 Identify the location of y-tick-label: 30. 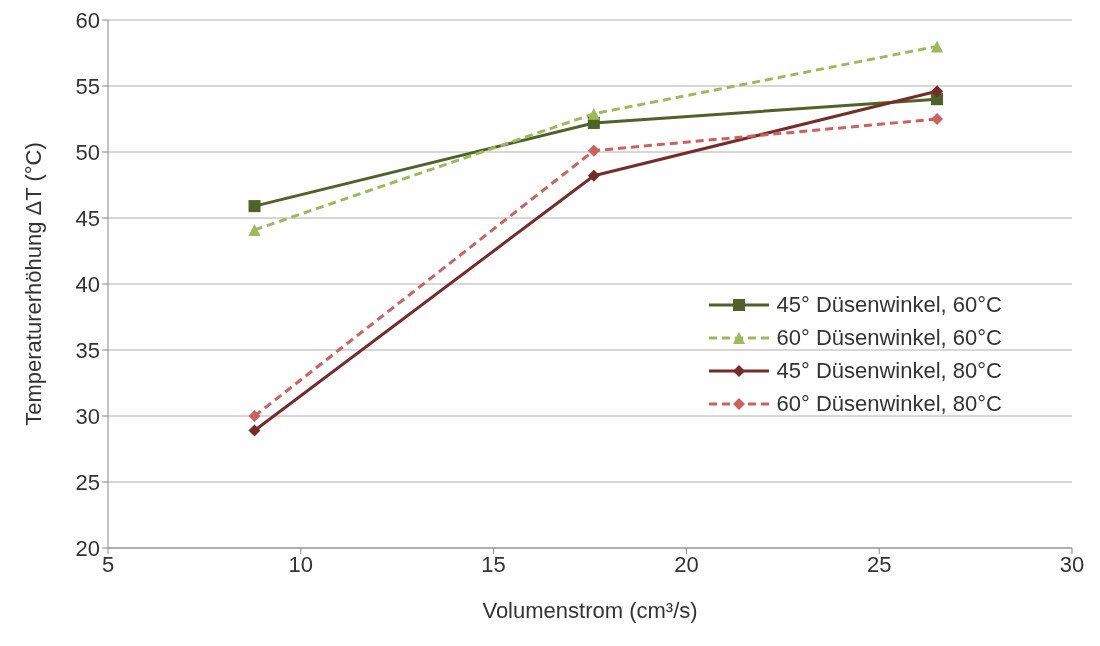
(87, 416).